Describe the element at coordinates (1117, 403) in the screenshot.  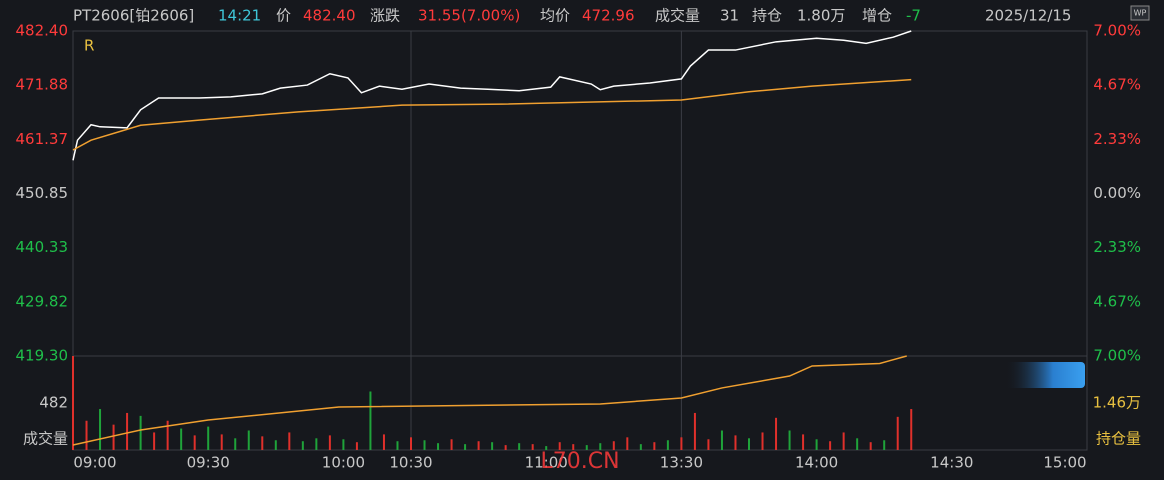
I see `y2-tick-label: 1.46万` at that location.